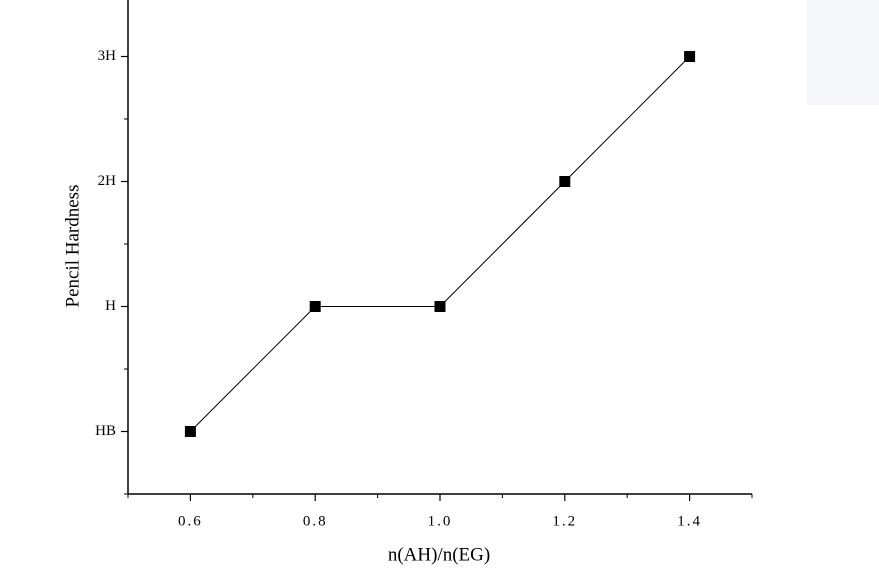 This screenshot has width=879, height=574. What do you see at coordinates (107, 56) in the screenshot?
I see `y-tick-label: 3H` at bounding box center [107, 56].